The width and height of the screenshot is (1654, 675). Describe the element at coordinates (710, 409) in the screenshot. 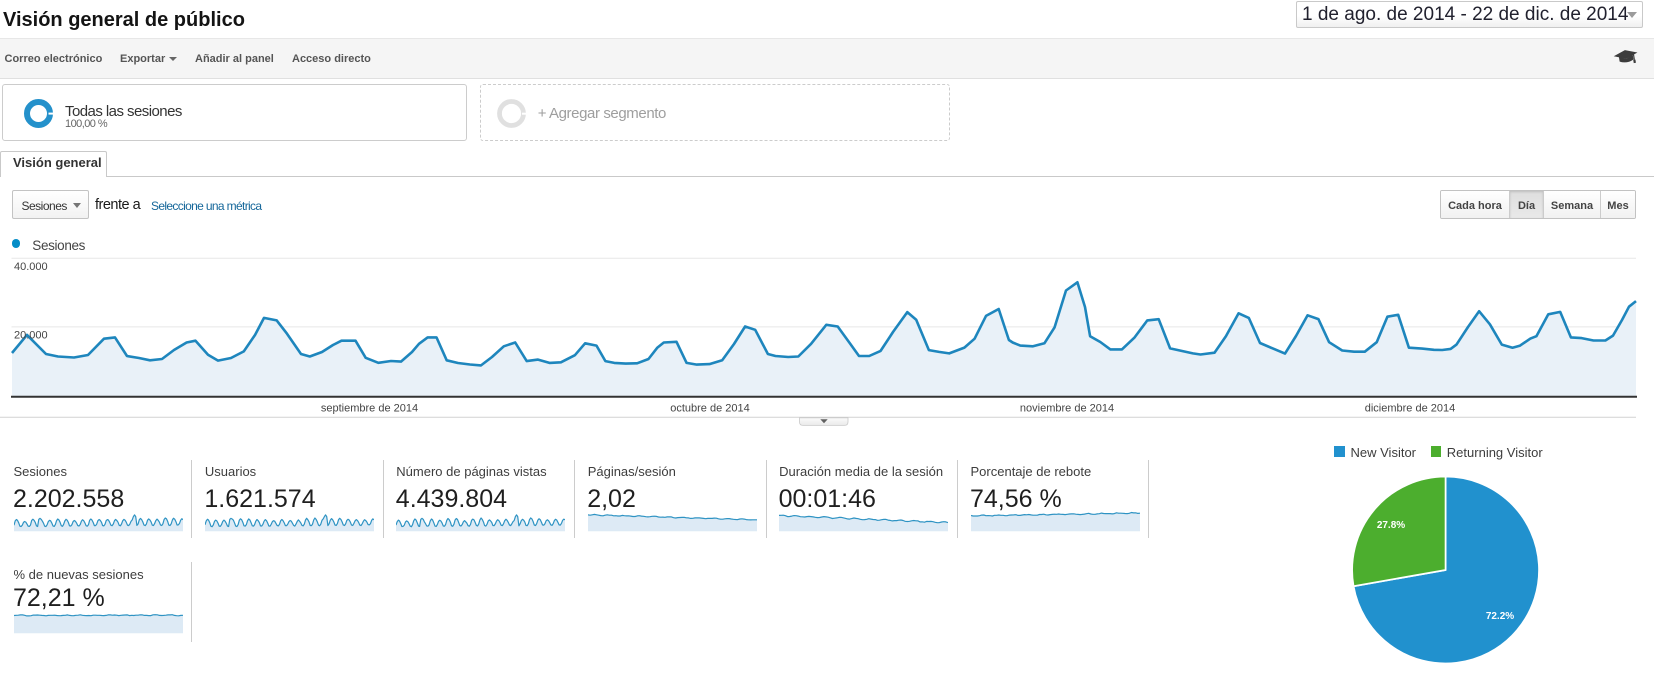

I see `svg-text: octubre de 2014` at that location.